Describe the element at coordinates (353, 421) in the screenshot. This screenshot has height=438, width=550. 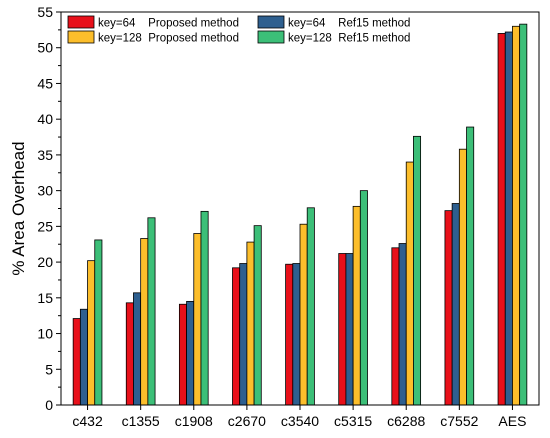
I see `x-tick-label: c5315` at that location.